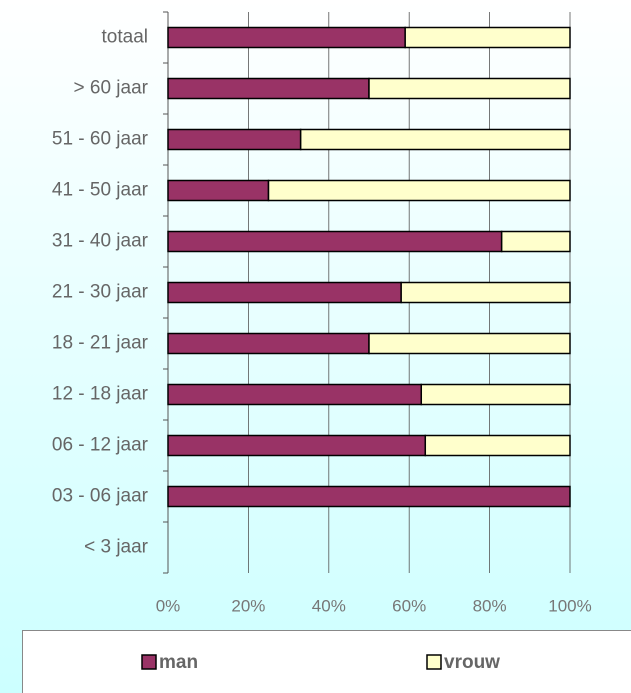  I want to click on y-tick-label: 03 - 06 jaar, so click(100, 496).